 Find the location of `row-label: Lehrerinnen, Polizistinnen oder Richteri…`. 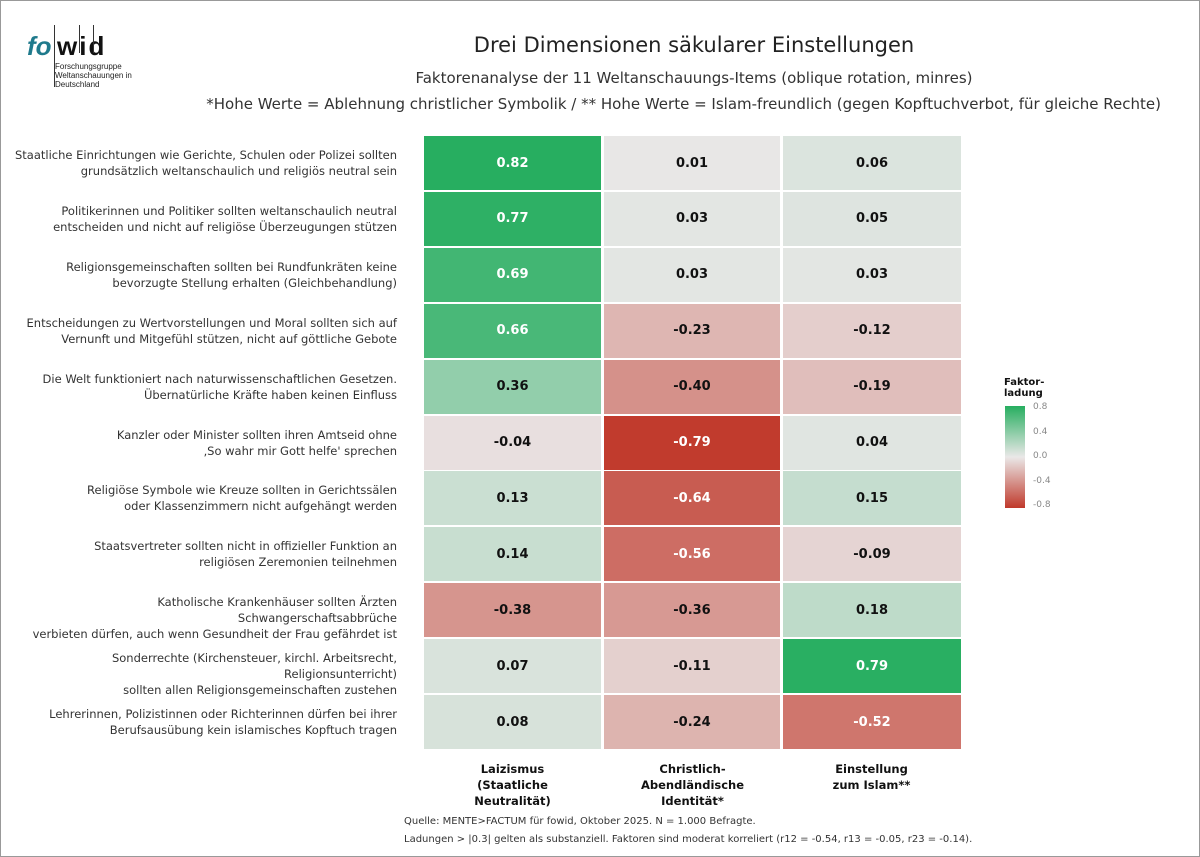

row-label: Lehrerinnen, Polizistinnen oder Richteri… is located at coordinates (223, 722).